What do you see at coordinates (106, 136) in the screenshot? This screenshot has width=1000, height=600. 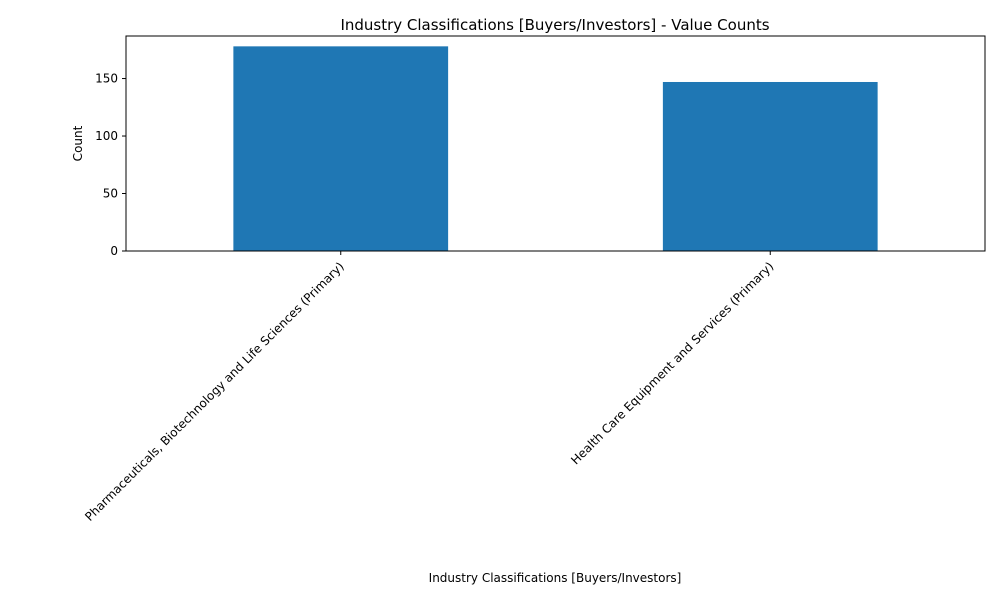 I see `y-tick-label-3: 100` at bounding box center [106, 136].